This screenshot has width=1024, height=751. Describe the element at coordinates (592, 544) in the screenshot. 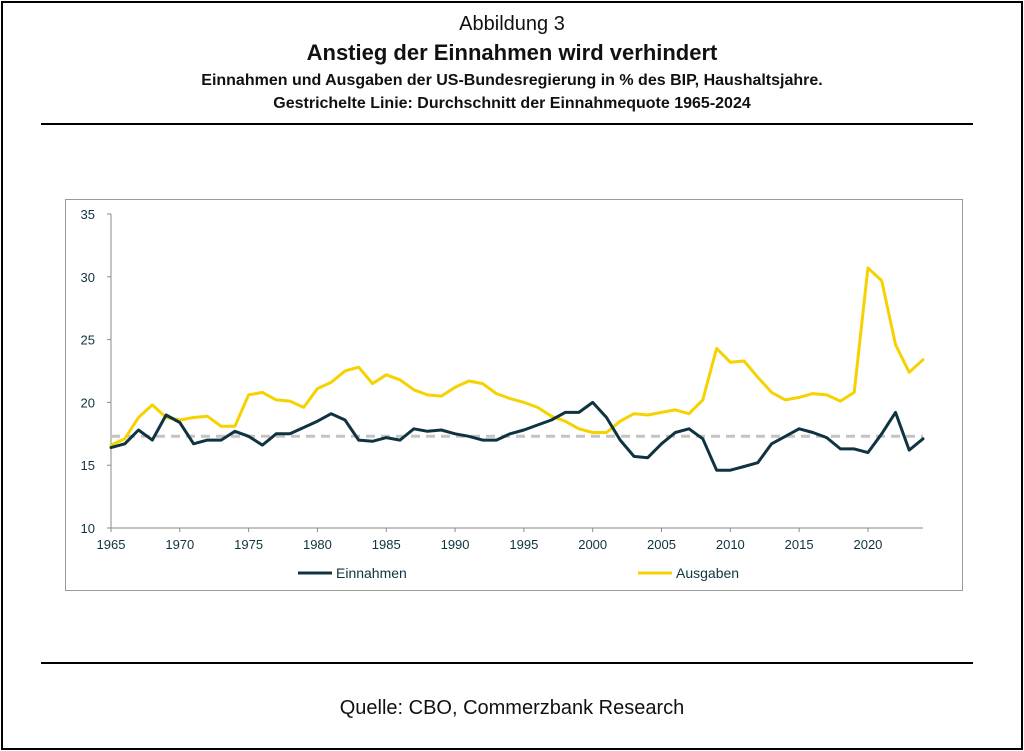

I see `x-tick-label: 2000` at that location.